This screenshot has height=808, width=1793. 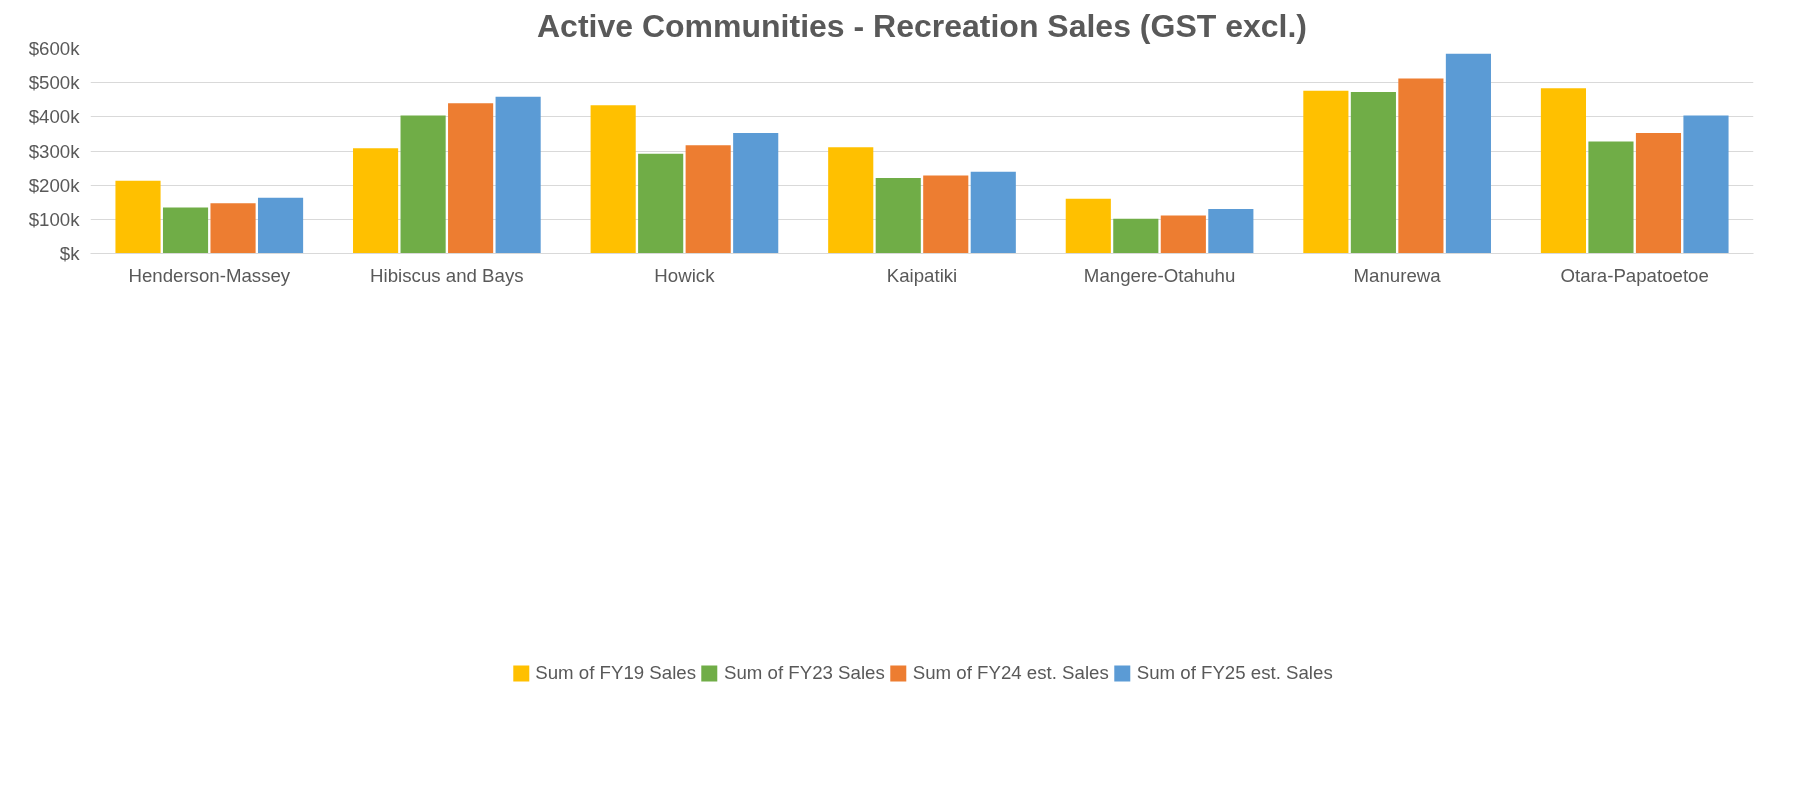 What do you see at coordinates (70, 253) in the screenshot?
I see `y-tick-label: $k` at bounding box center [70, 253].